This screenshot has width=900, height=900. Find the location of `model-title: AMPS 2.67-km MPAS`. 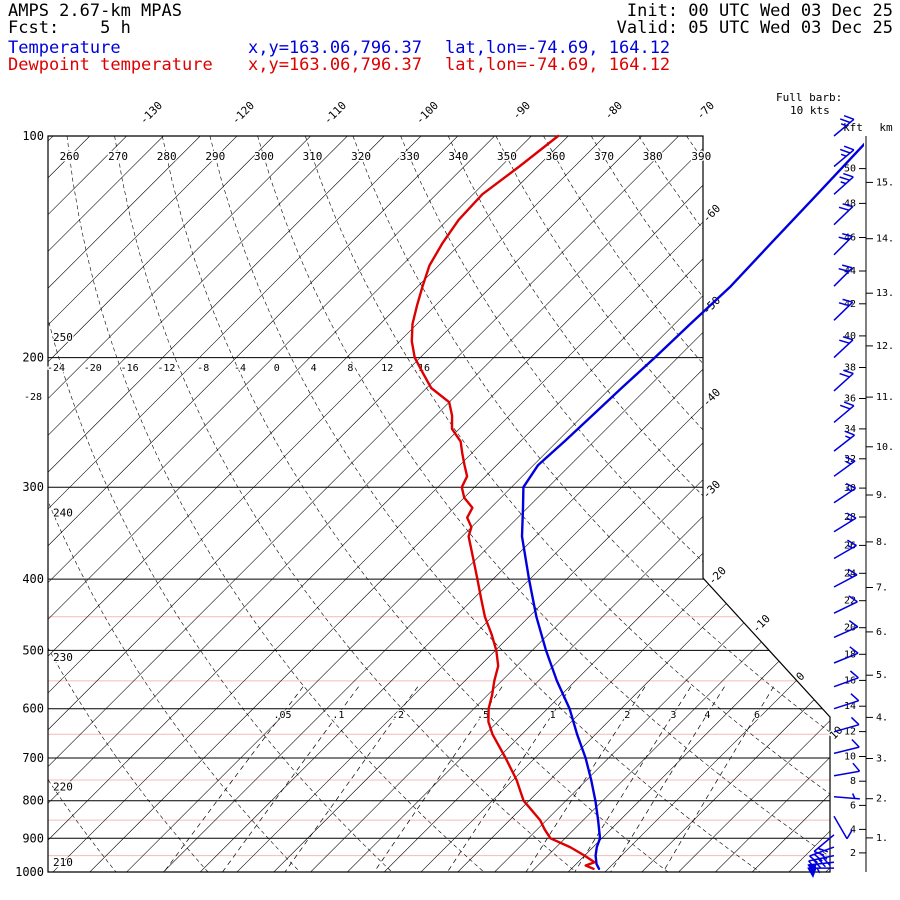

model-title: AMPS 2.67-km MPAS is located at coordinates (95, 11).